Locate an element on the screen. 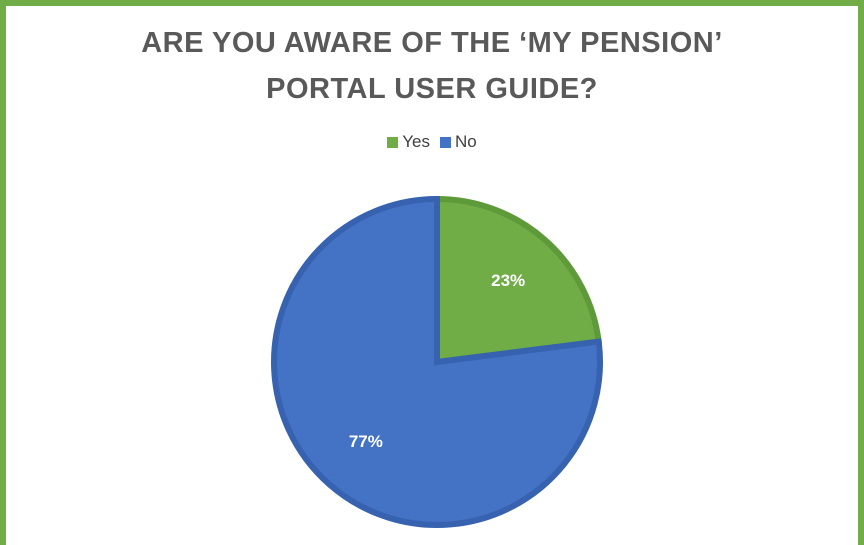  legend-swatch-no is located at coordinates (445, 142).